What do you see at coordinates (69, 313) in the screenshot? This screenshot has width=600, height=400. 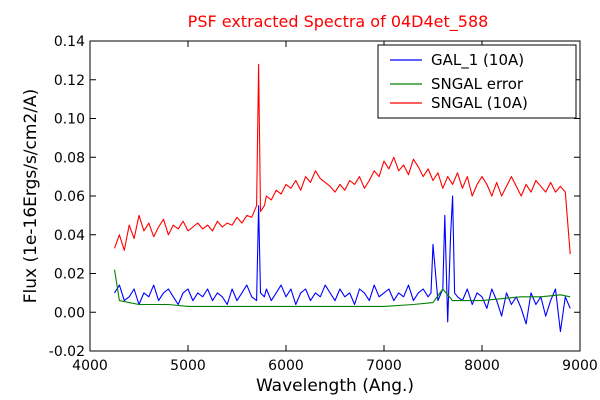 I see `y-tick-label: 0.00` at bounding box center [69, 313].